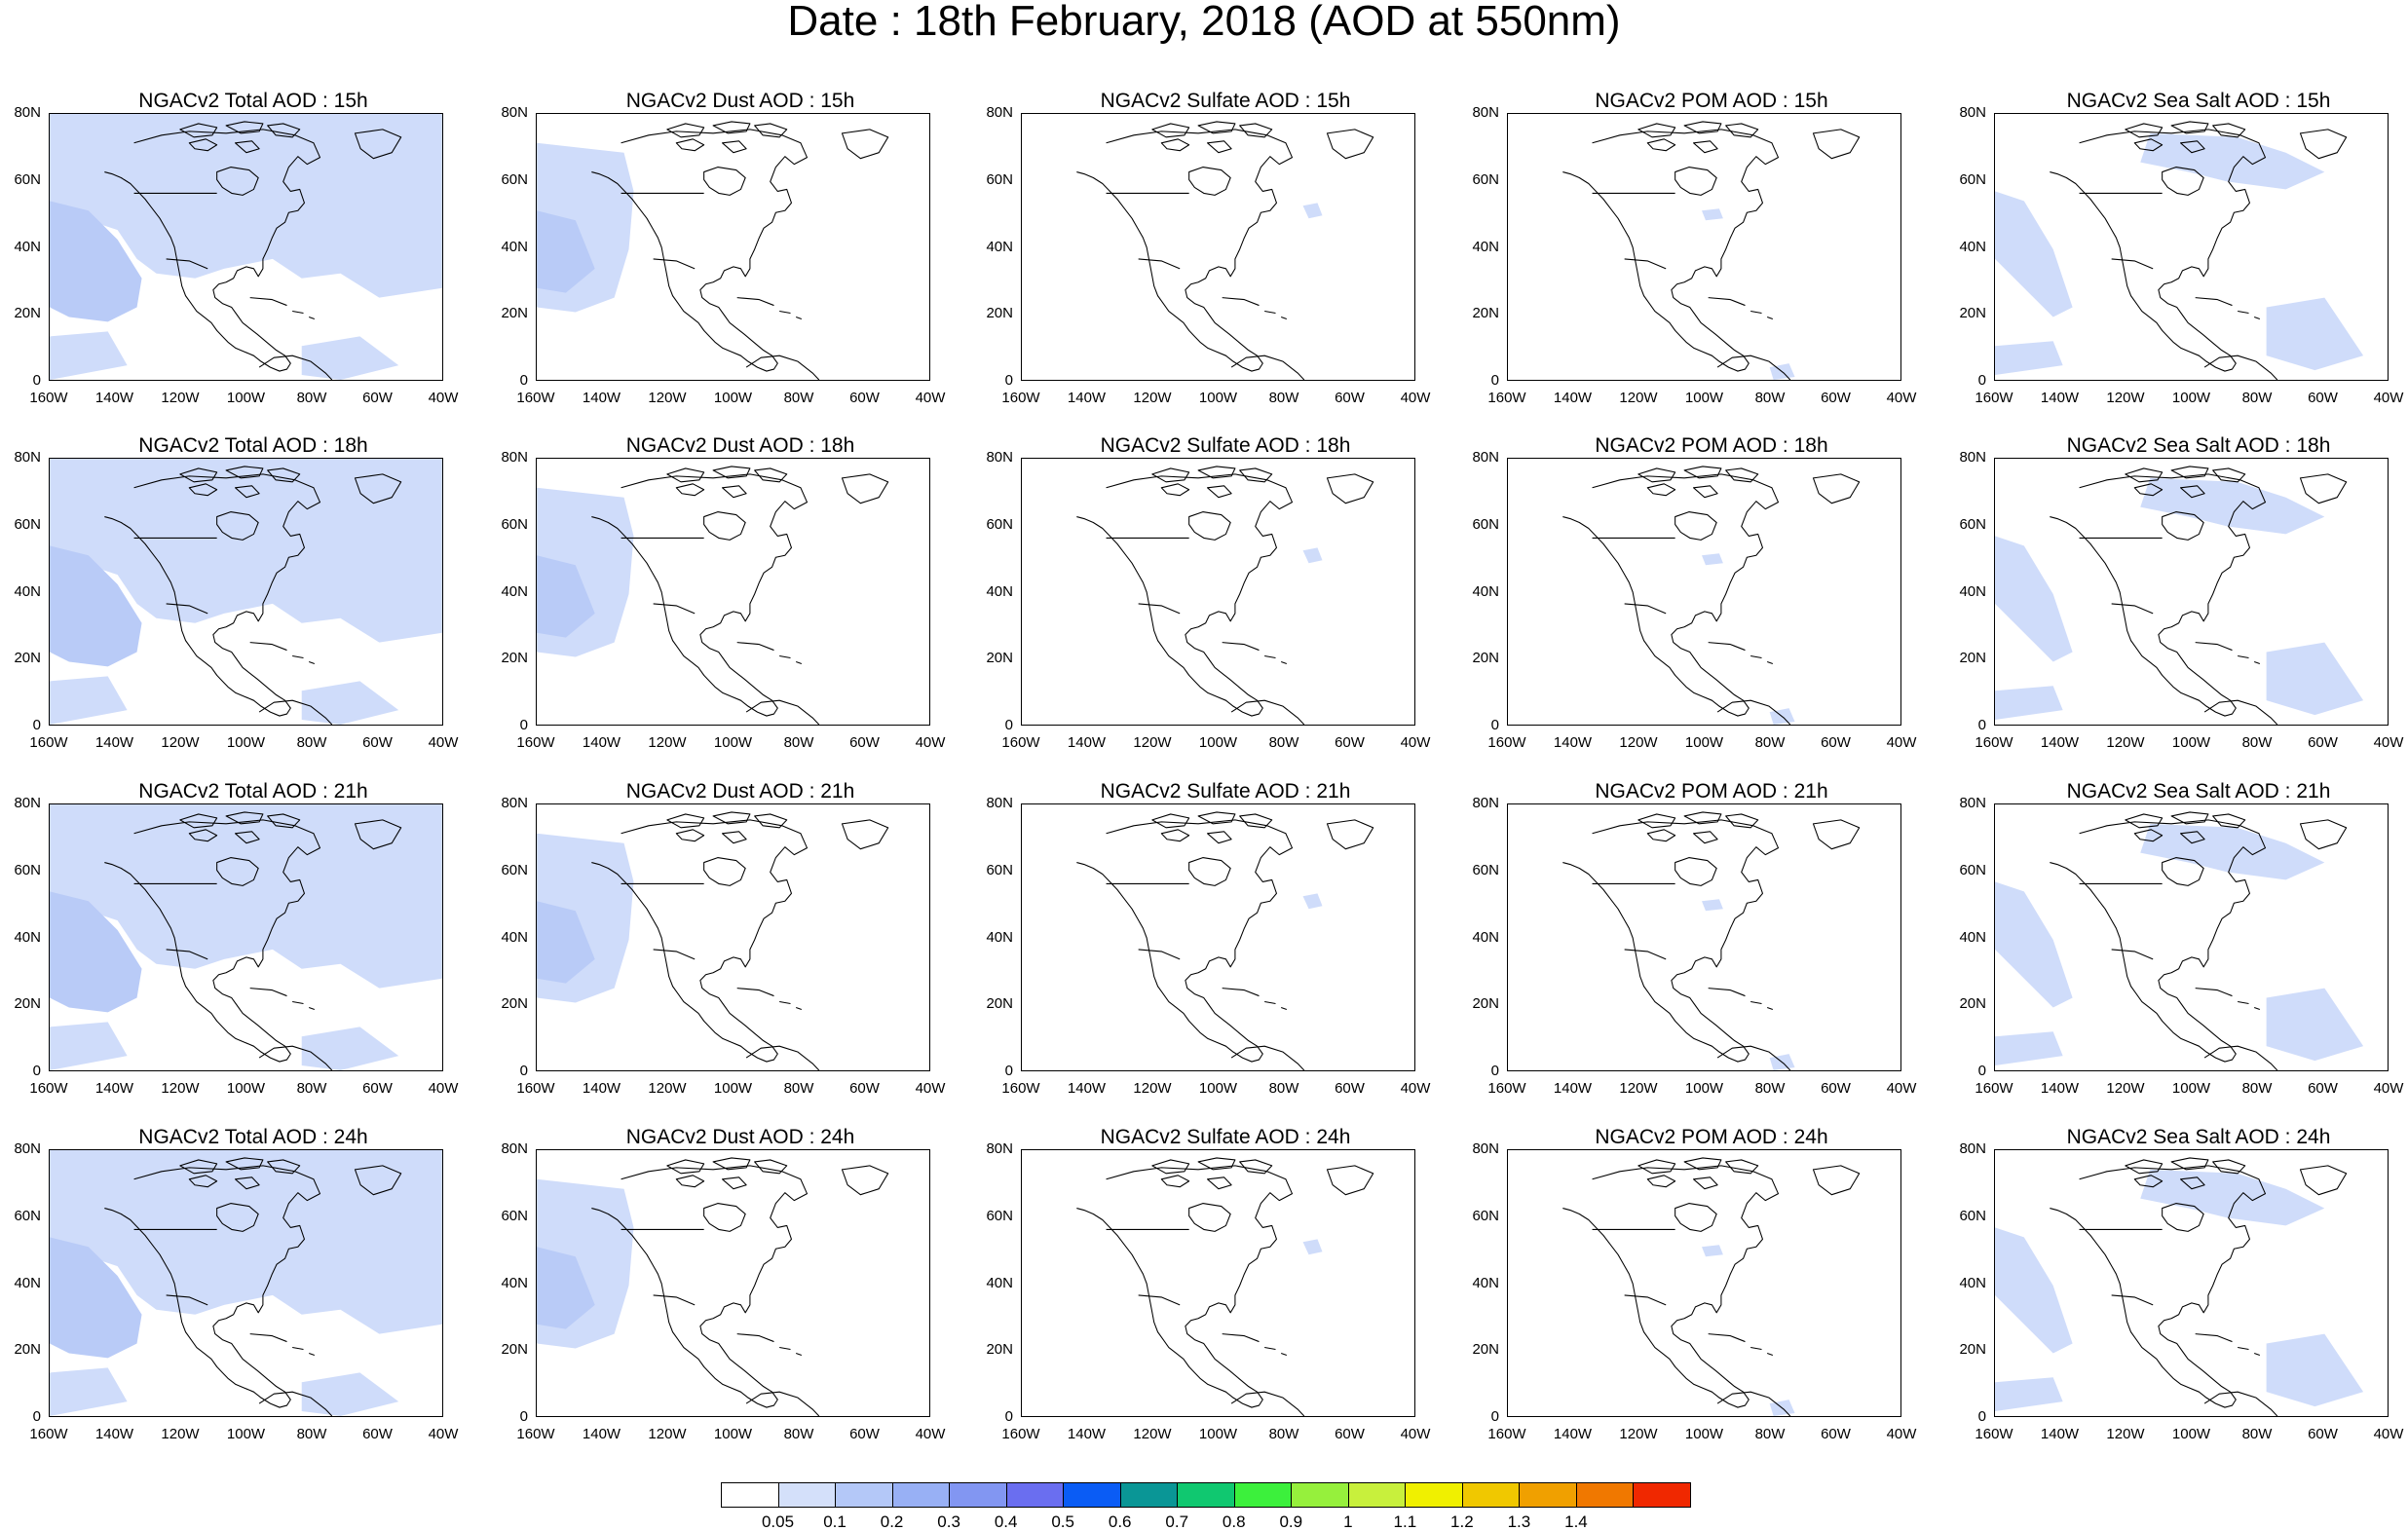  I want to click on panel-title: NGACv2 Dust AOD : 21h, so click(740, 791).